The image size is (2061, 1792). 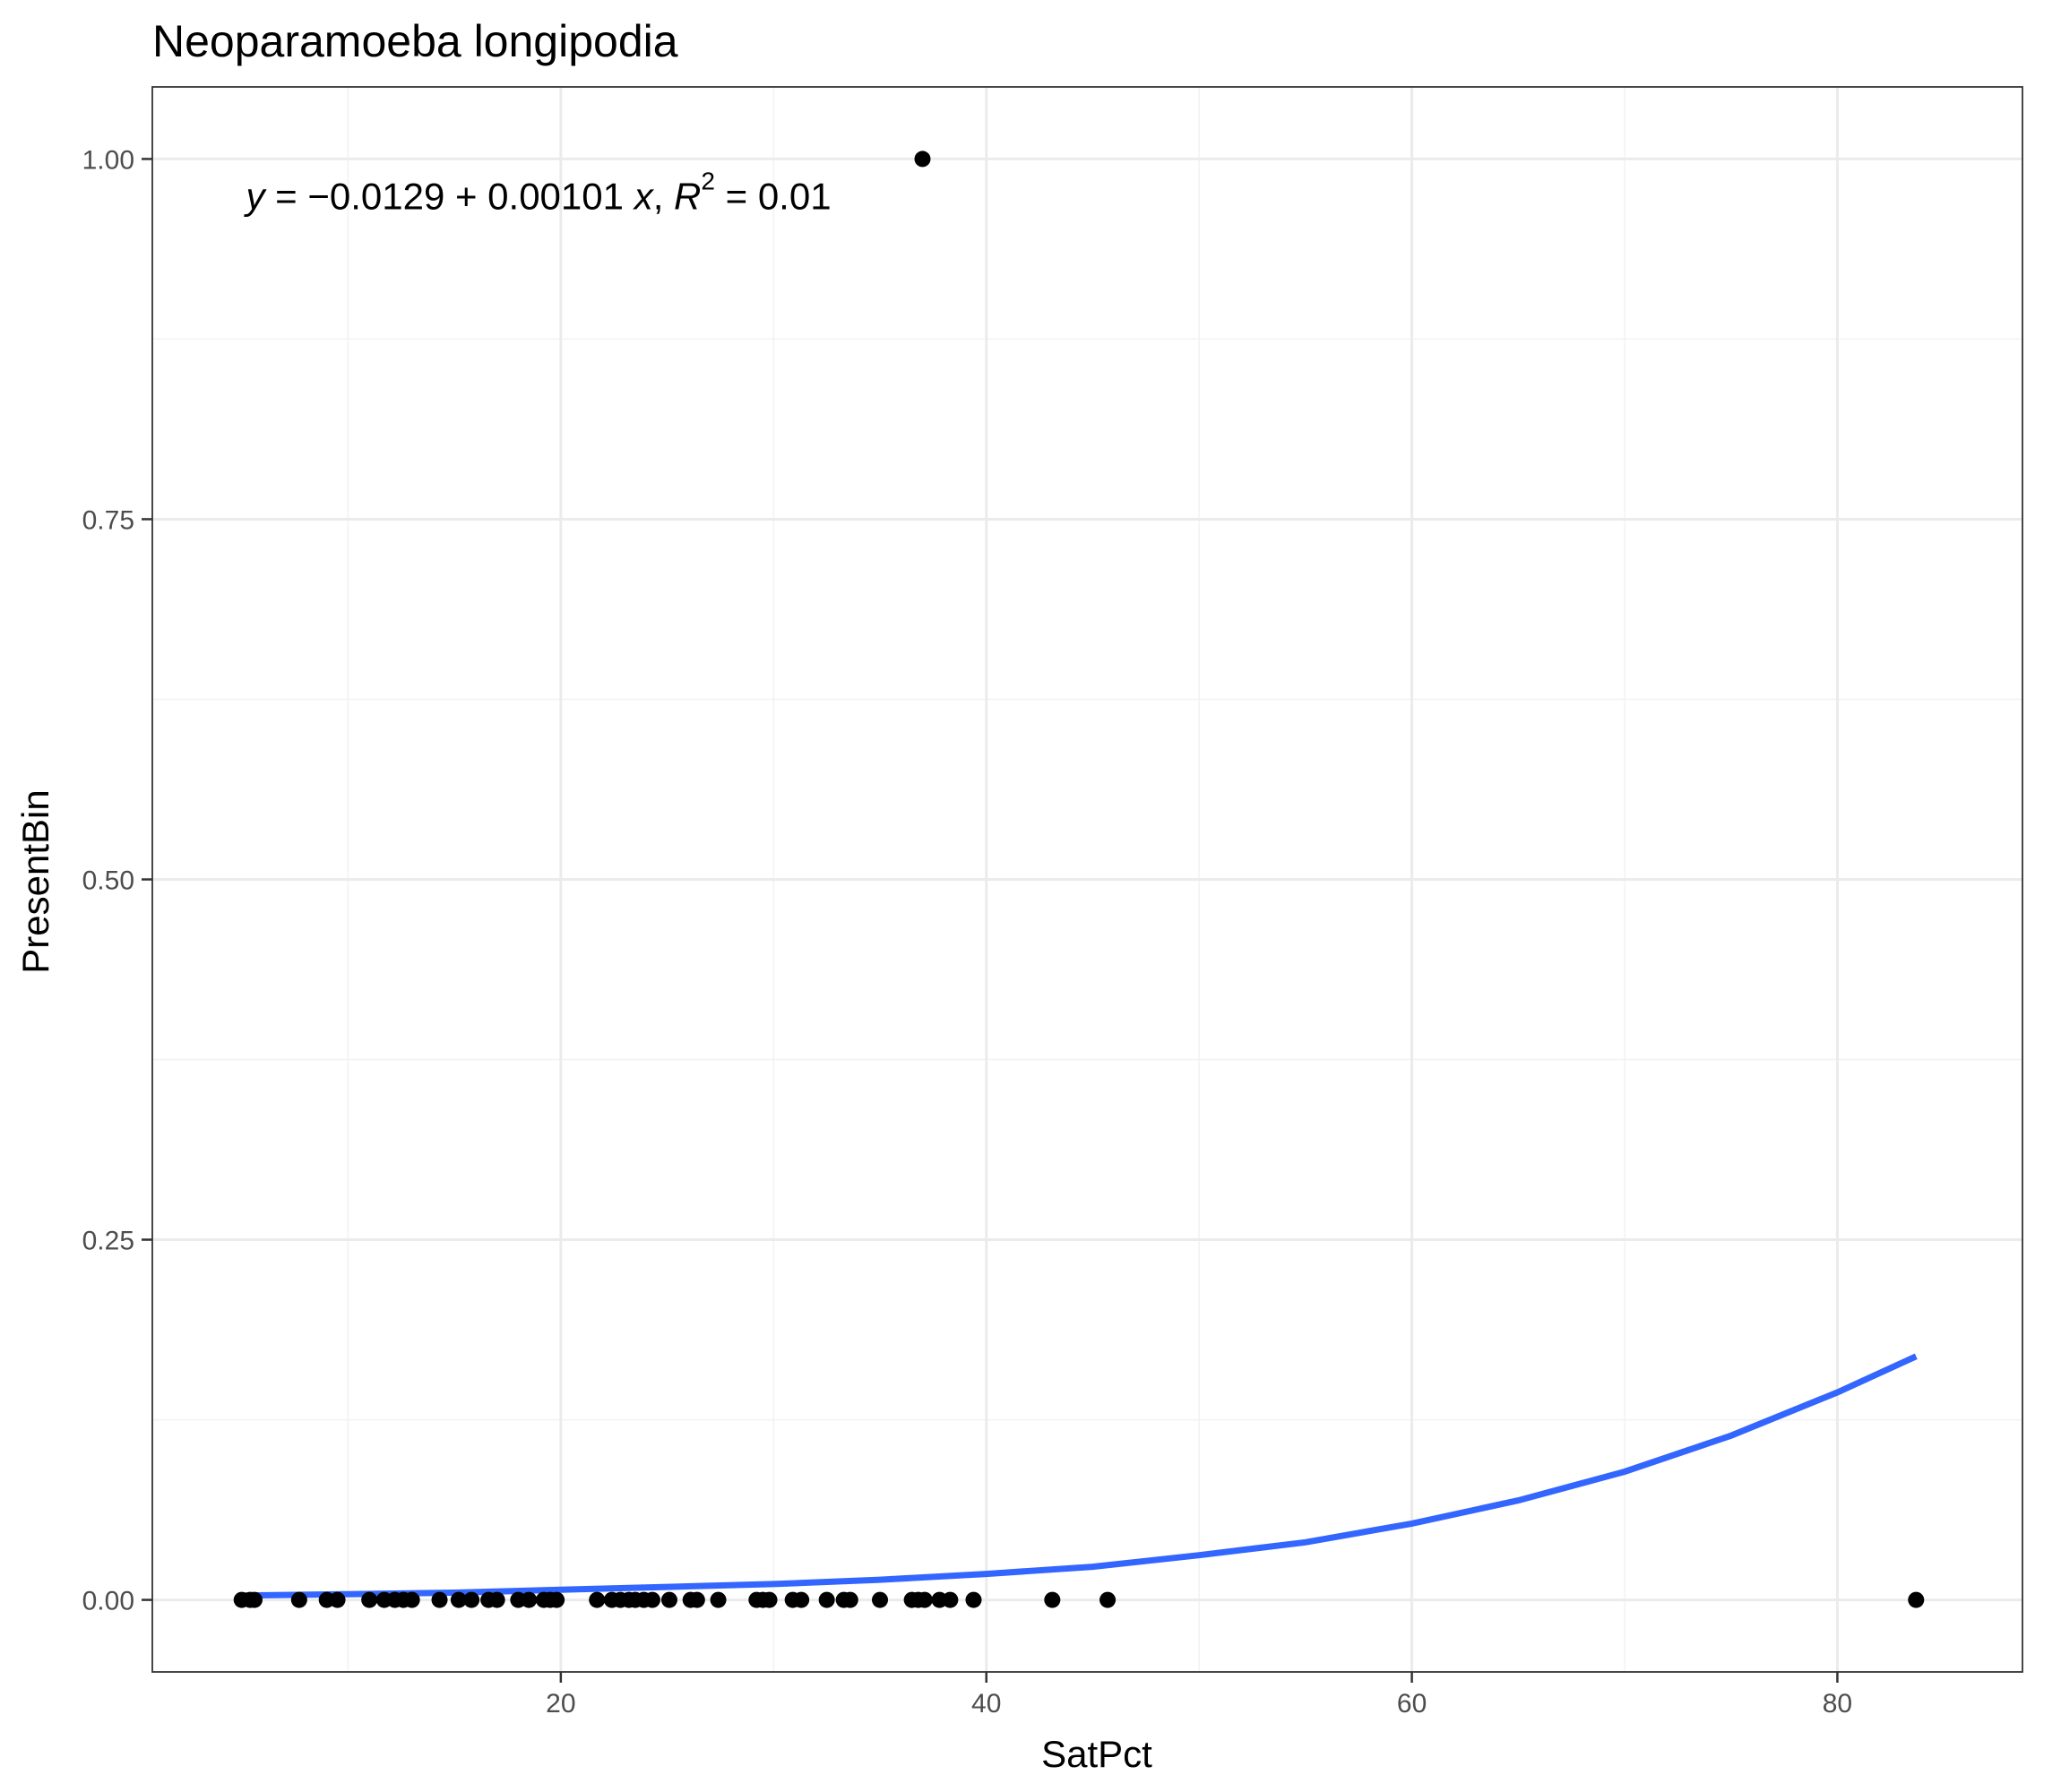 I want to click on x-tick-label: 40, so click(x=986, y=1704).